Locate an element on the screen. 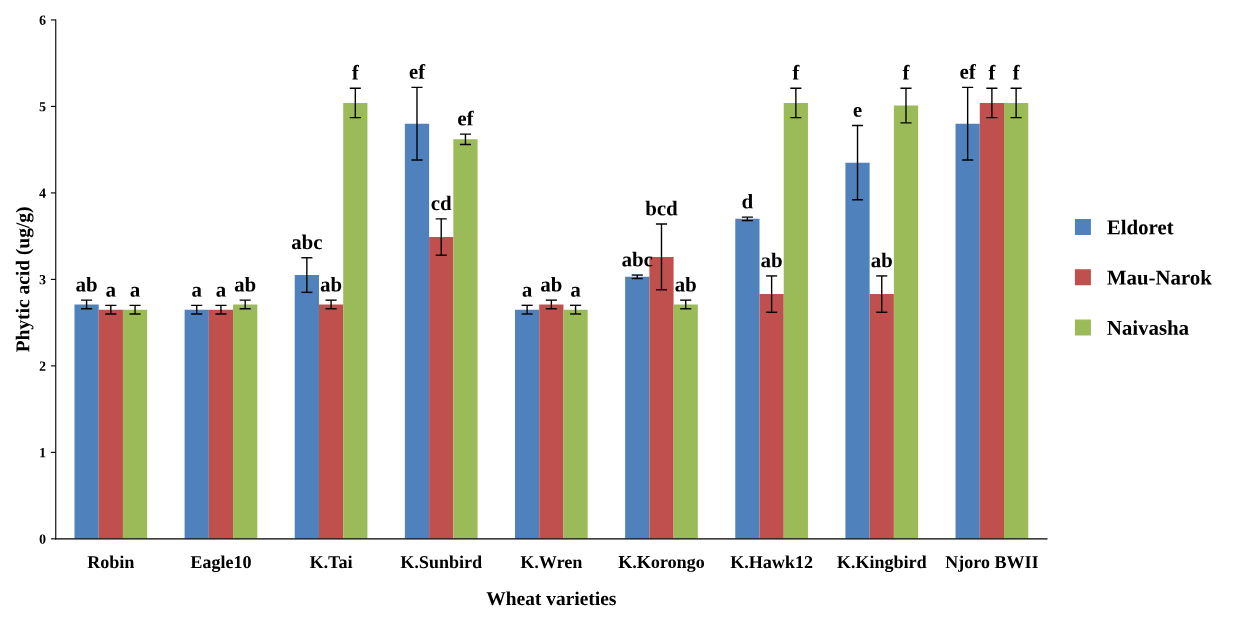 This screenshot has height=643, width=1239. data-label: bcd is located at coordinates (661, 208).